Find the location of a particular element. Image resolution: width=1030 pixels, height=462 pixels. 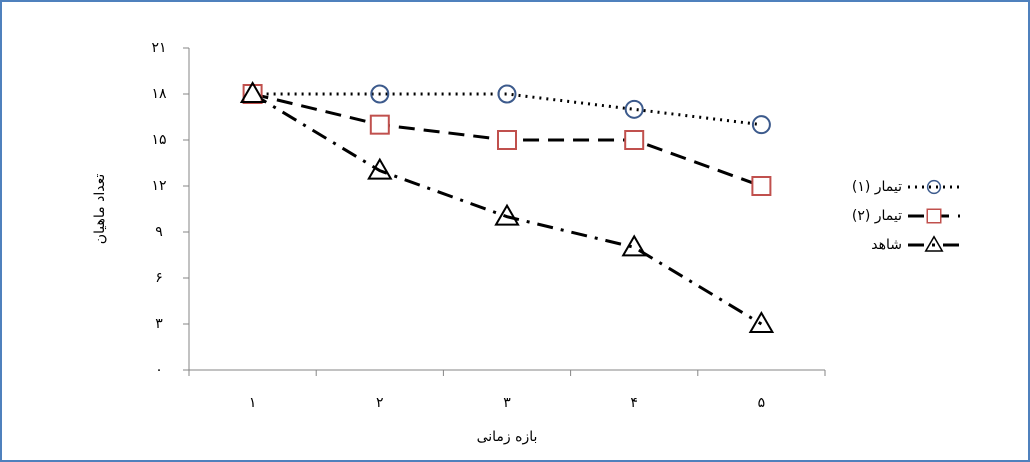

y-tick-label: ۲۱ is located at coordinates (158, 48).